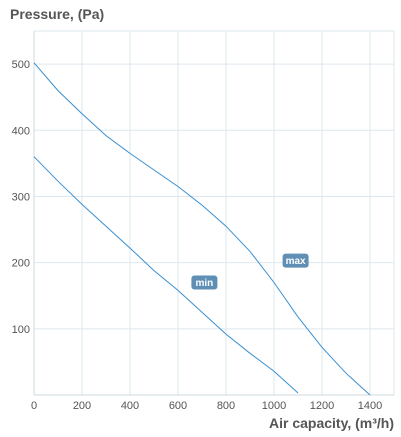 This screenshot has width=401, height=437. I want to click on x-tick-label: 600, so click(178, 406).